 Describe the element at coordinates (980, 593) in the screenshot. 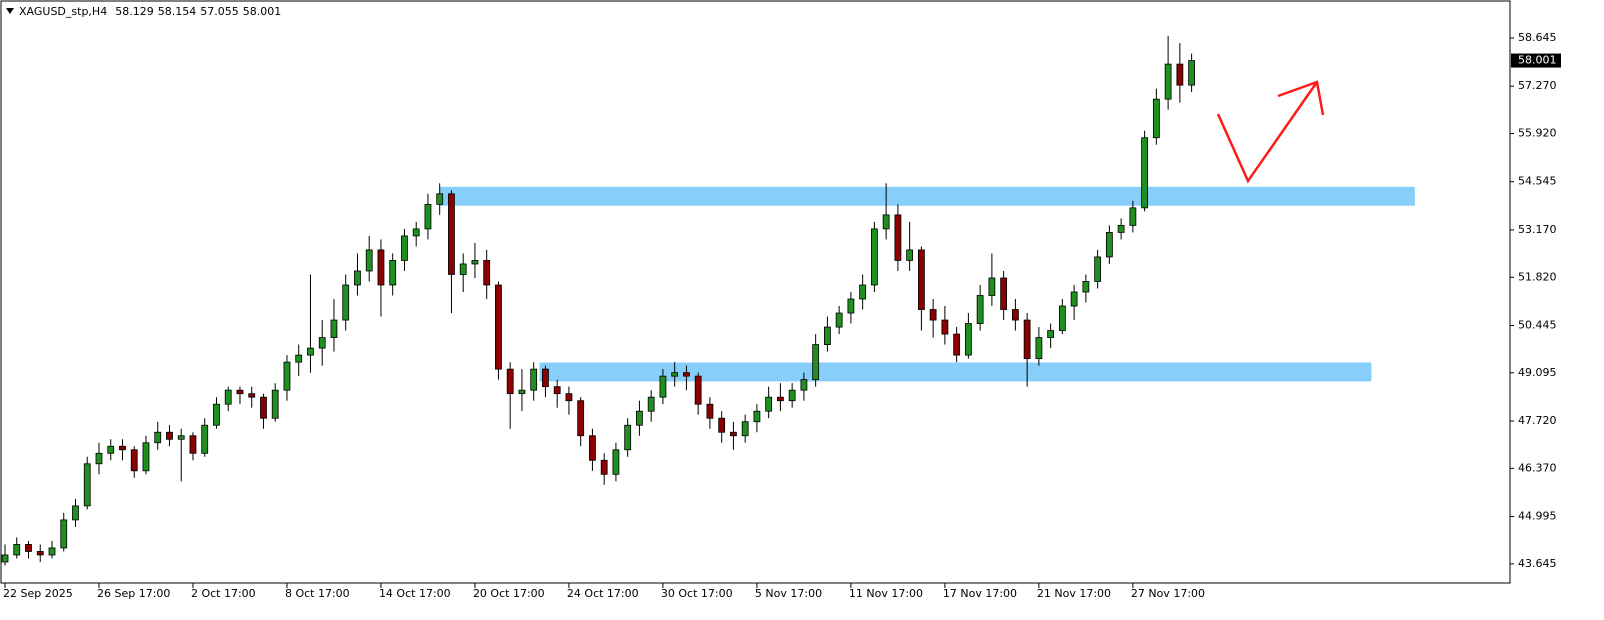

I see `x-tick-label: 17 Nov 17:00` at that location.